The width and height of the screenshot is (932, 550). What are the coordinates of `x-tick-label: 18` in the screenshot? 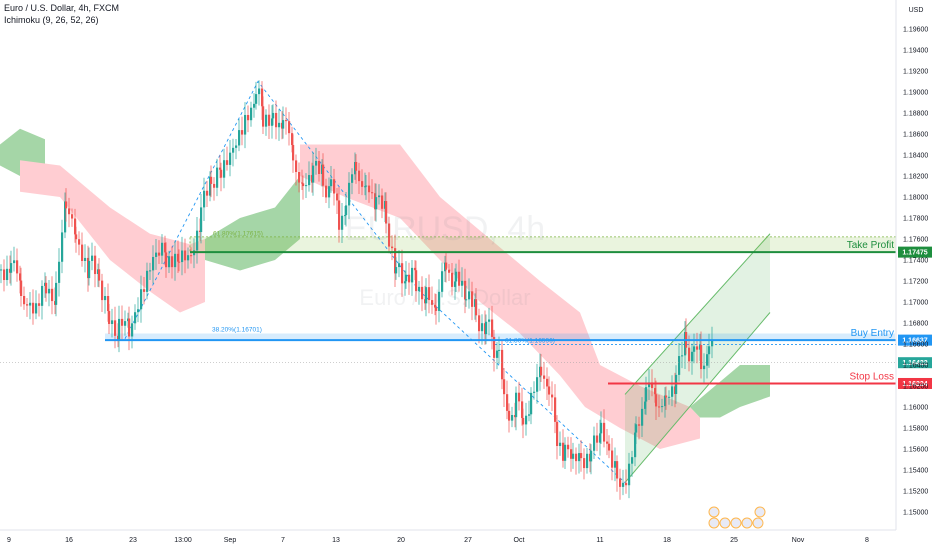 It's located at (667, 540).